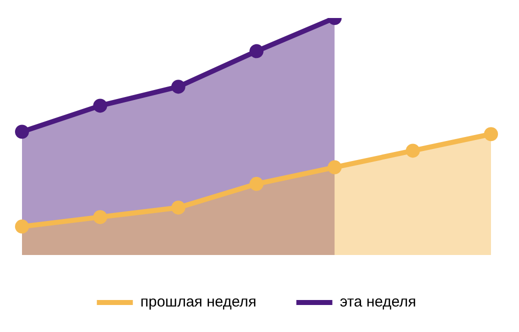 This screenshot has width=519, height=332. What do you see at coordinates (378, 302) in the screenshot?
I see `legend-label: эта неделя` at bounding box center [378, 302].